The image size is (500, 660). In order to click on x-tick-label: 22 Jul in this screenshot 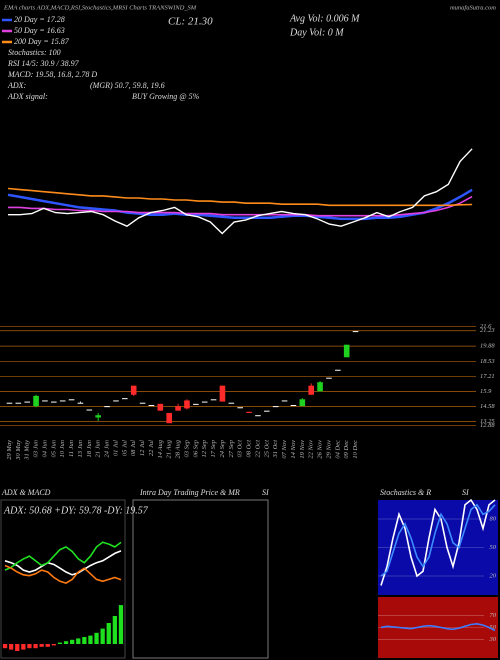, I will do `click(151, 448)`.